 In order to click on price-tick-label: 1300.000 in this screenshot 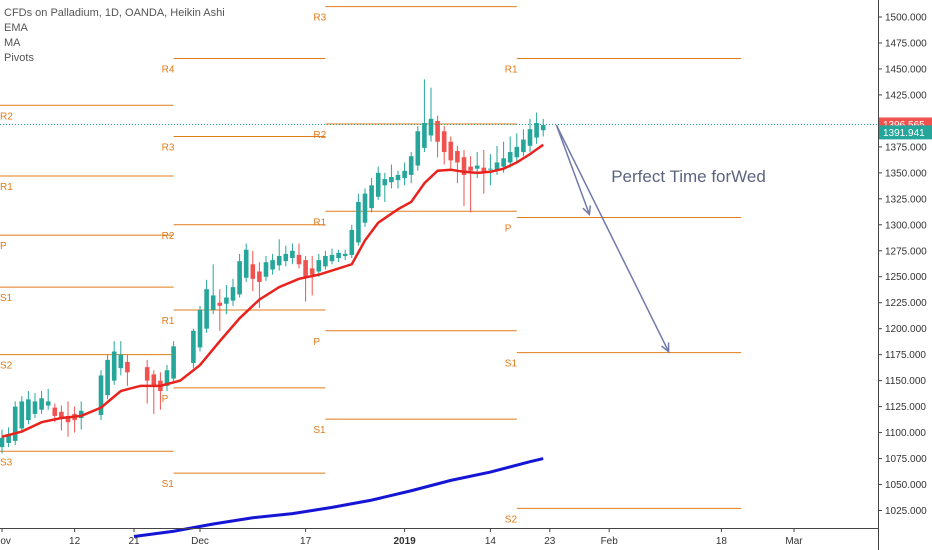, I will do `click(906, 225)`.